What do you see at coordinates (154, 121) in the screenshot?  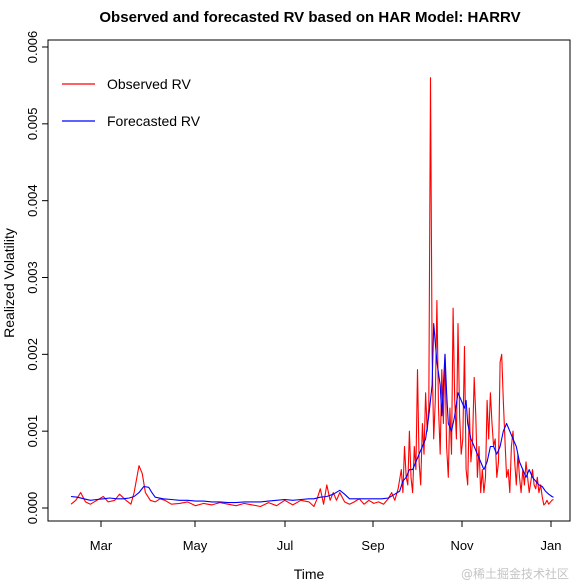 I see `legend-label-forecasted: Forecasted RV` at bounding box center [154, 121].